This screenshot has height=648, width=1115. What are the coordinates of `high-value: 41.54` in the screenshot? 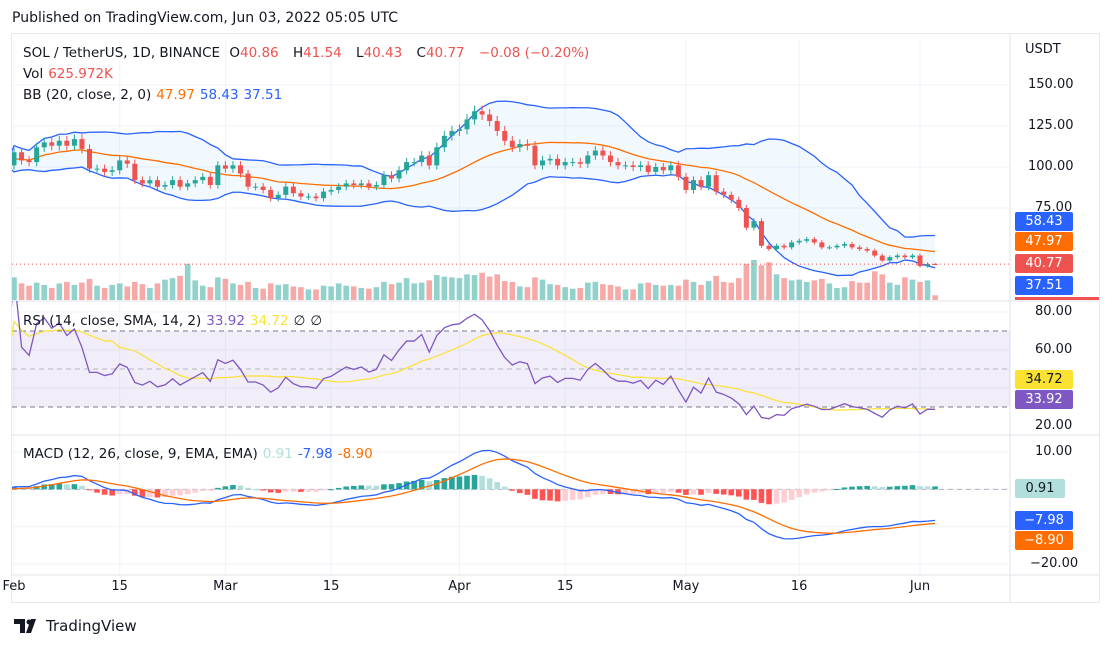 It's located at (322, 53).